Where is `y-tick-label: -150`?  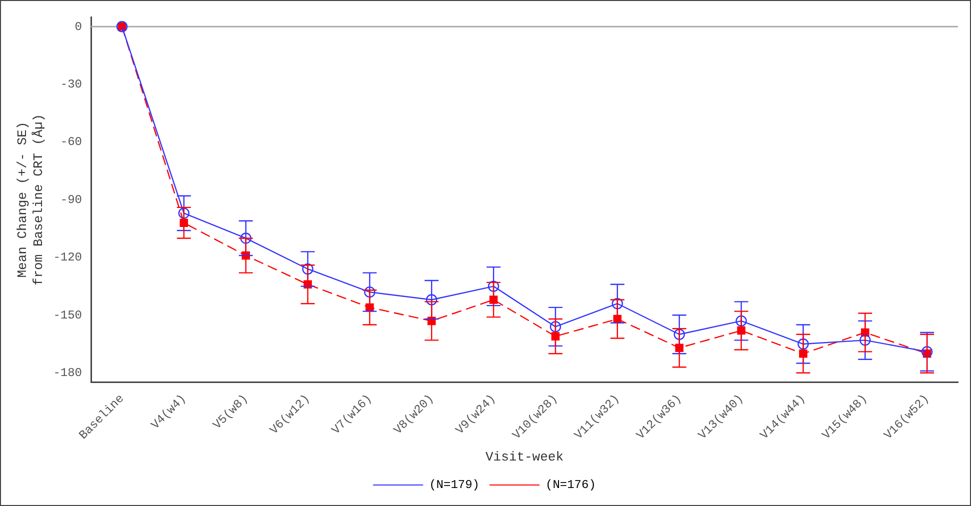
y-tick-label: -150 is located at coordinates (67, 315).